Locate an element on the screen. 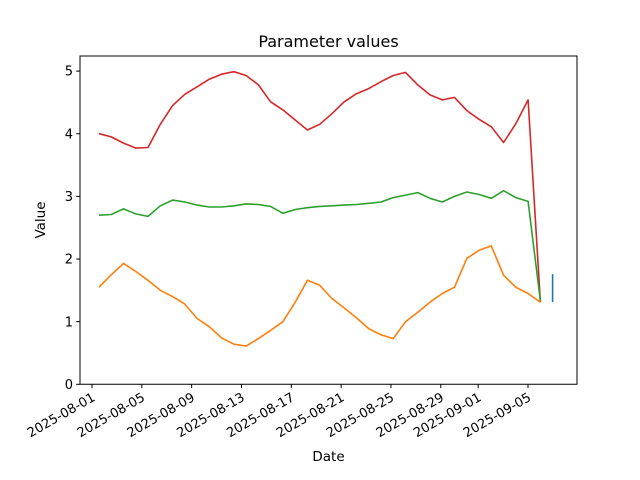 Image resolution: width=640 pixels, height=480 pixels. y-tick-label: 0 is located at coordinates (69, 385).